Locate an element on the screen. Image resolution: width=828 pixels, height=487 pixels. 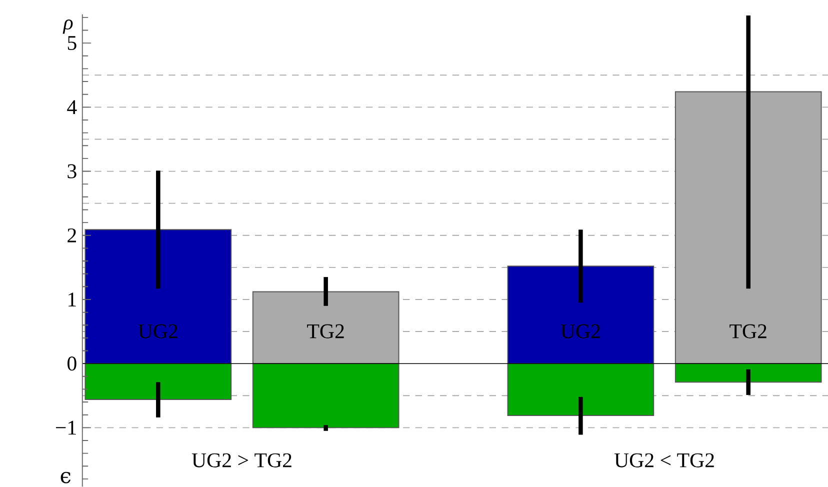
y-tick-label: 3 is located at coordinates (72, 171).